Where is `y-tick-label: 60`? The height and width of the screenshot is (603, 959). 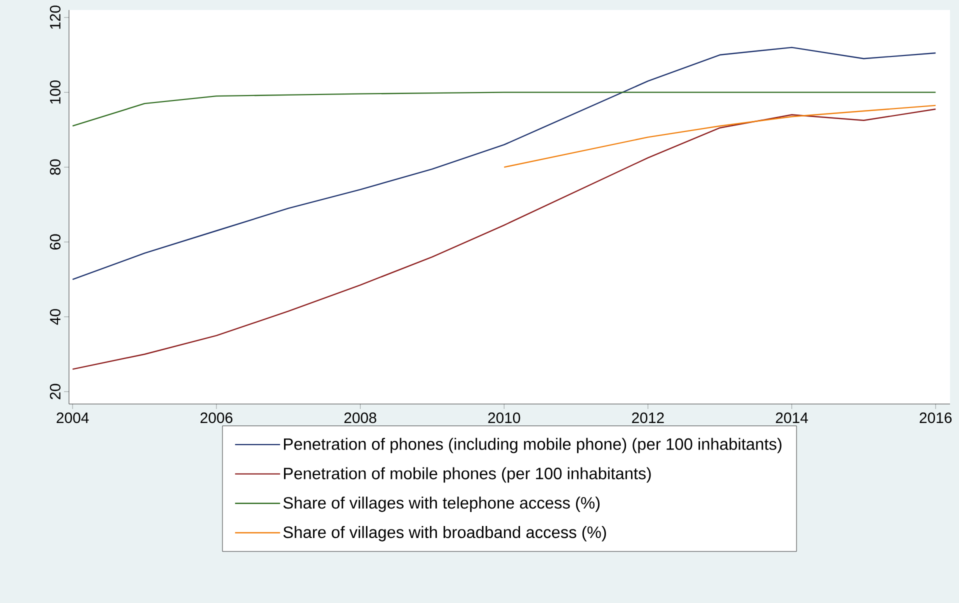
y-tick-label: 60 is located at coordinates (55, 242).